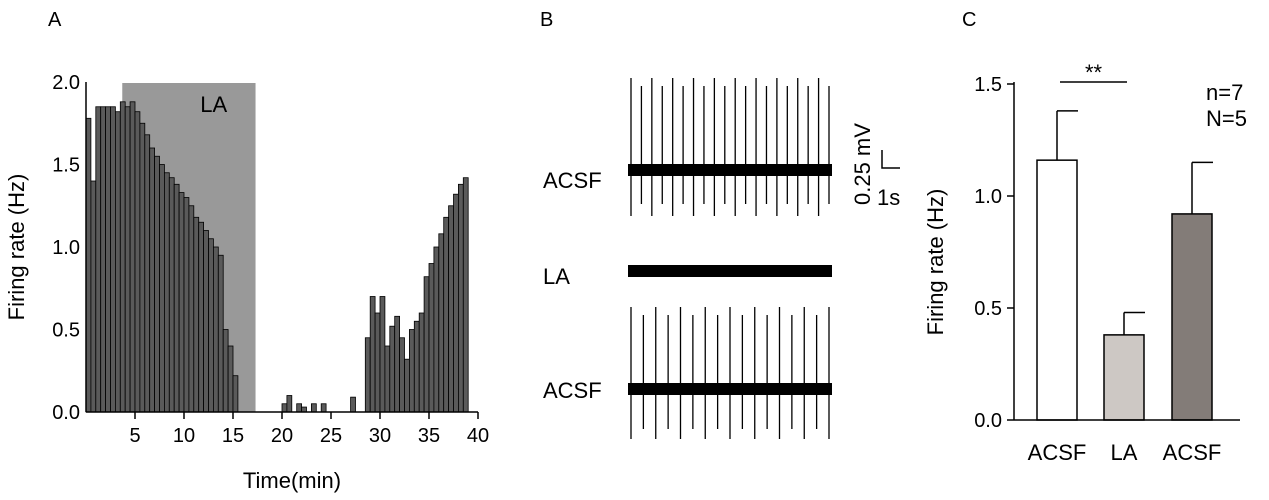  I want to click on la-region-label: LA, so click(213, 104).